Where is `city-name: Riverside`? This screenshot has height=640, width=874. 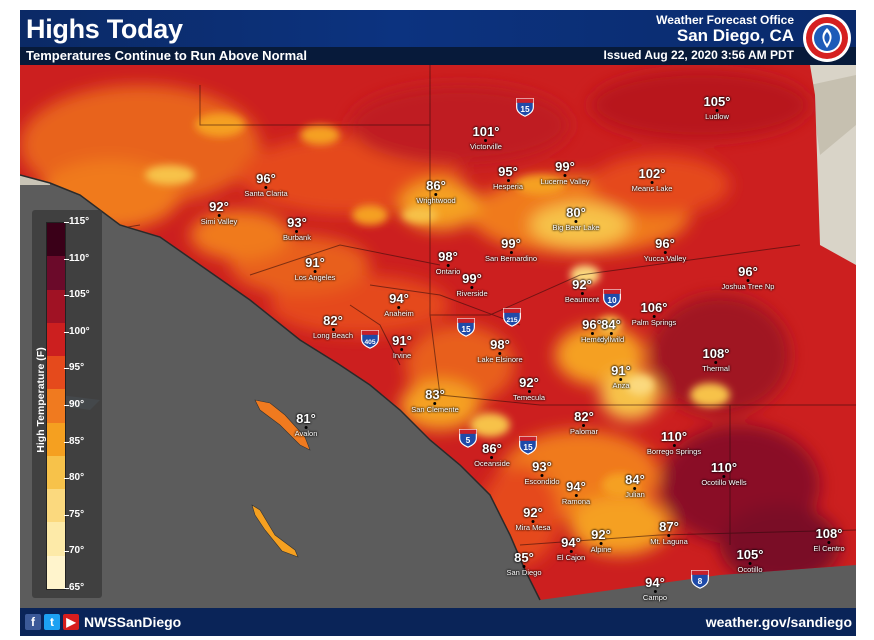 city-name: Riverside is located at coordinates (472, 293).